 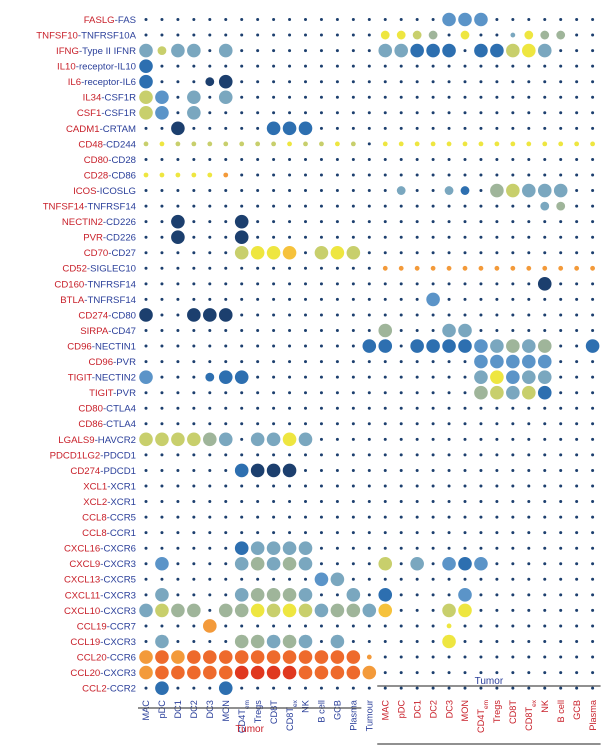 What do you see at coordinates (401, 709) in the screenshot?
I see `x-tick-label: pDC` at bounding box center [401, 709].